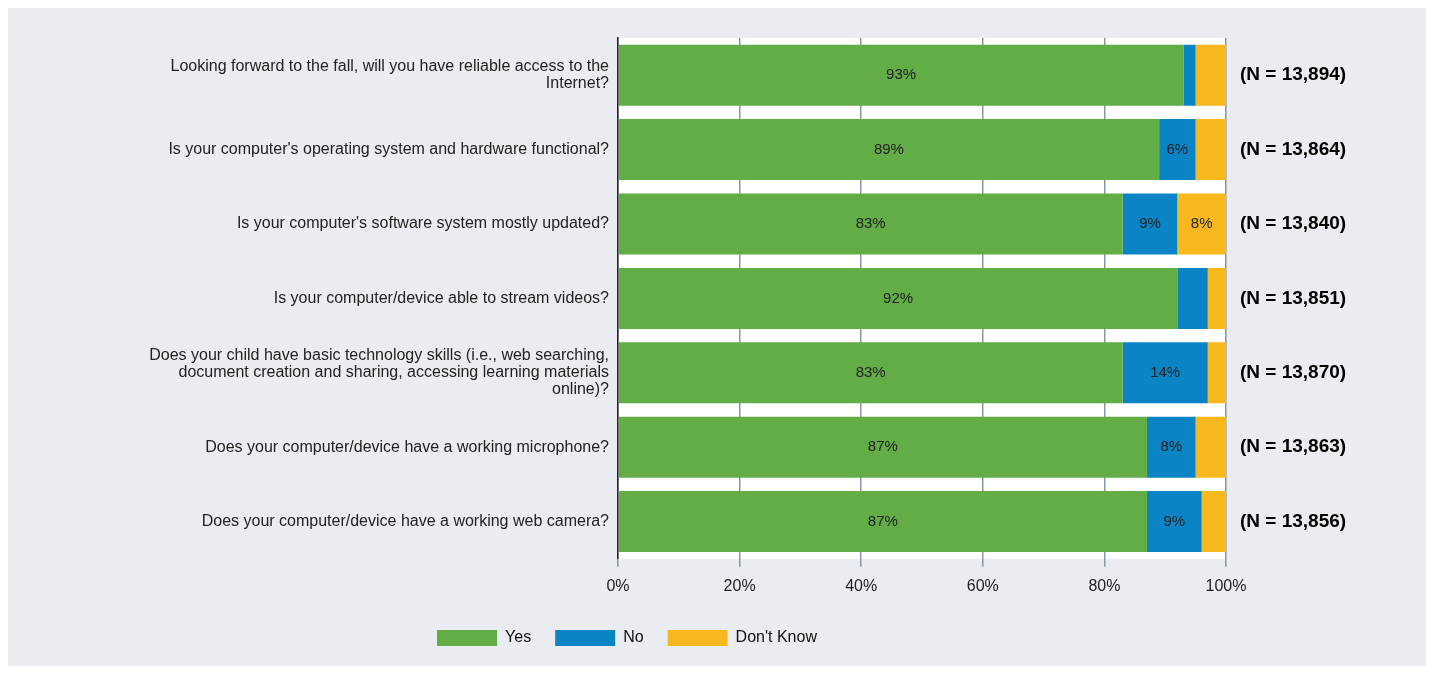 The width and height of the screenshot is (1434, 674). What do you see at coordinates (1293, 372) in the screenshot?
I see `text: (N = 13,870)` at bounding box center [1293, 372].